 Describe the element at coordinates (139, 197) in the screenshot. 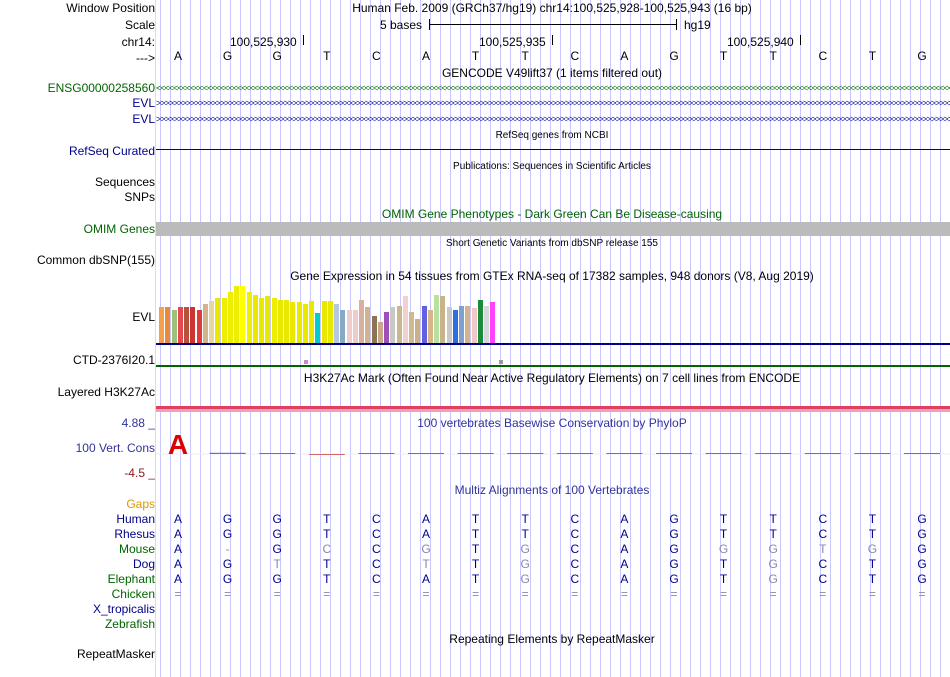

I see `track-label-snps: SNPs` at that location.